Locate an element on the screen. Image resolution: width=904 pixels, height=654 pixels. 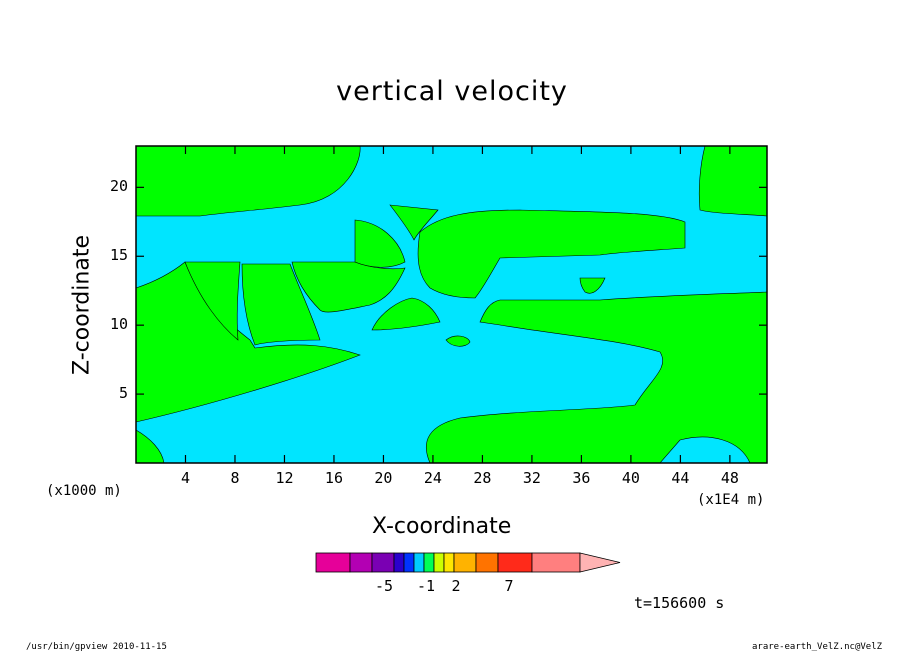
chart-title: vertical velocity is located at coordinates (452, 91).